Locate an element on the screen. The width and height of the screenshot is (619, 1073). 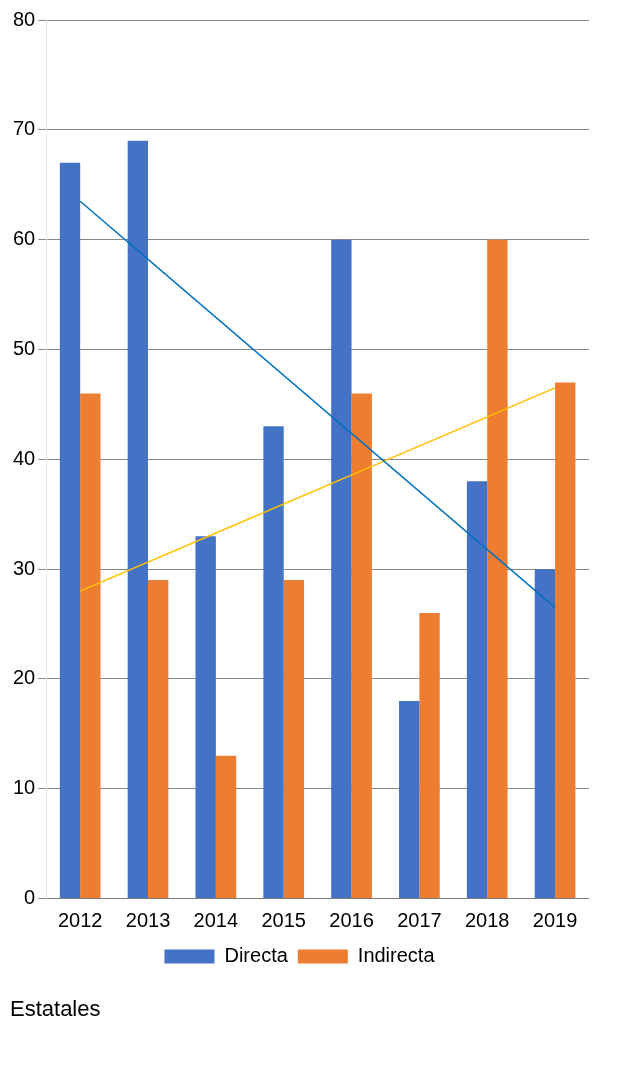
x-tick-label: 2013 is located at coordinates (148, 920).